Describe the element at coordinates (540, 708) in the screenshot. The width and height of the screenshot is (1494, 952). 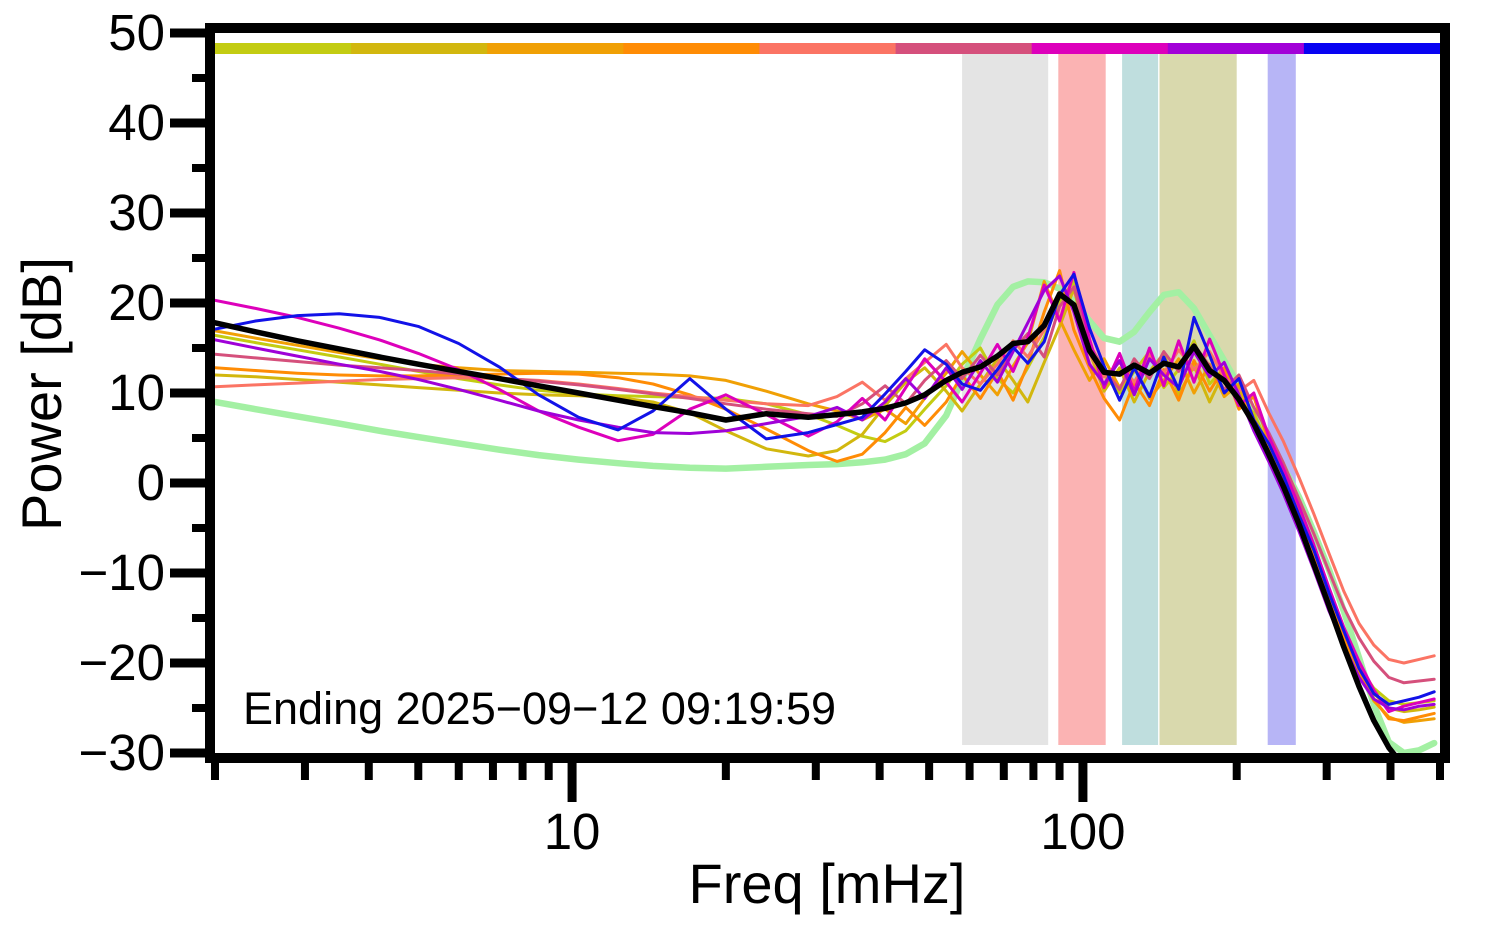
I see `ending-time-annotation: Ending 2025−09−12 09:19:59` at that location.